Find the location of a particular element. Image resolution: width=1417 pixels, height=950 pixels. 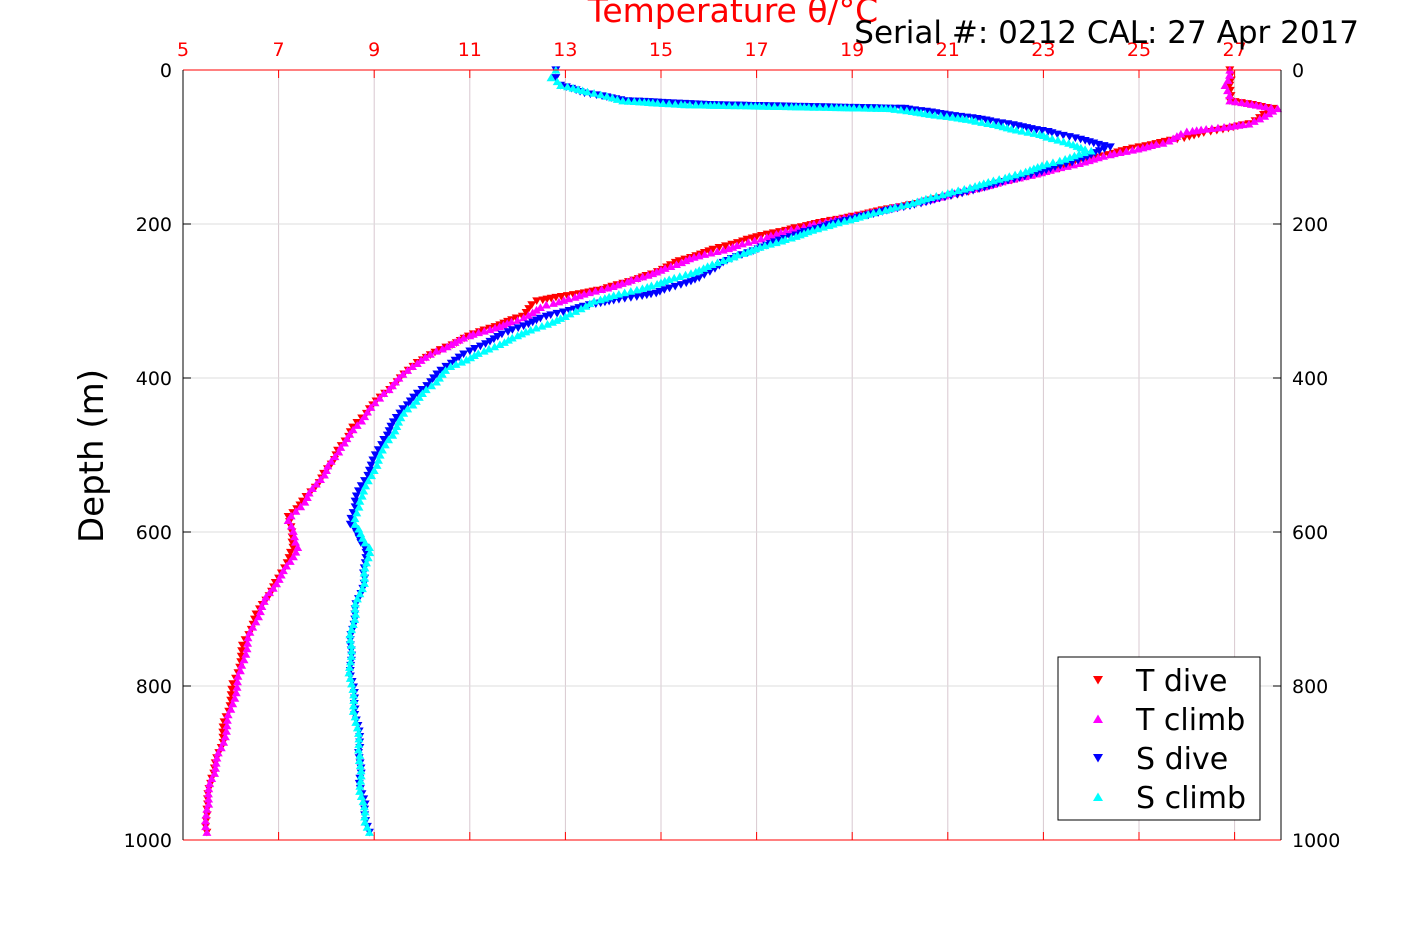

y-tick-label-left: 800 is located at coordinates (154, 687).